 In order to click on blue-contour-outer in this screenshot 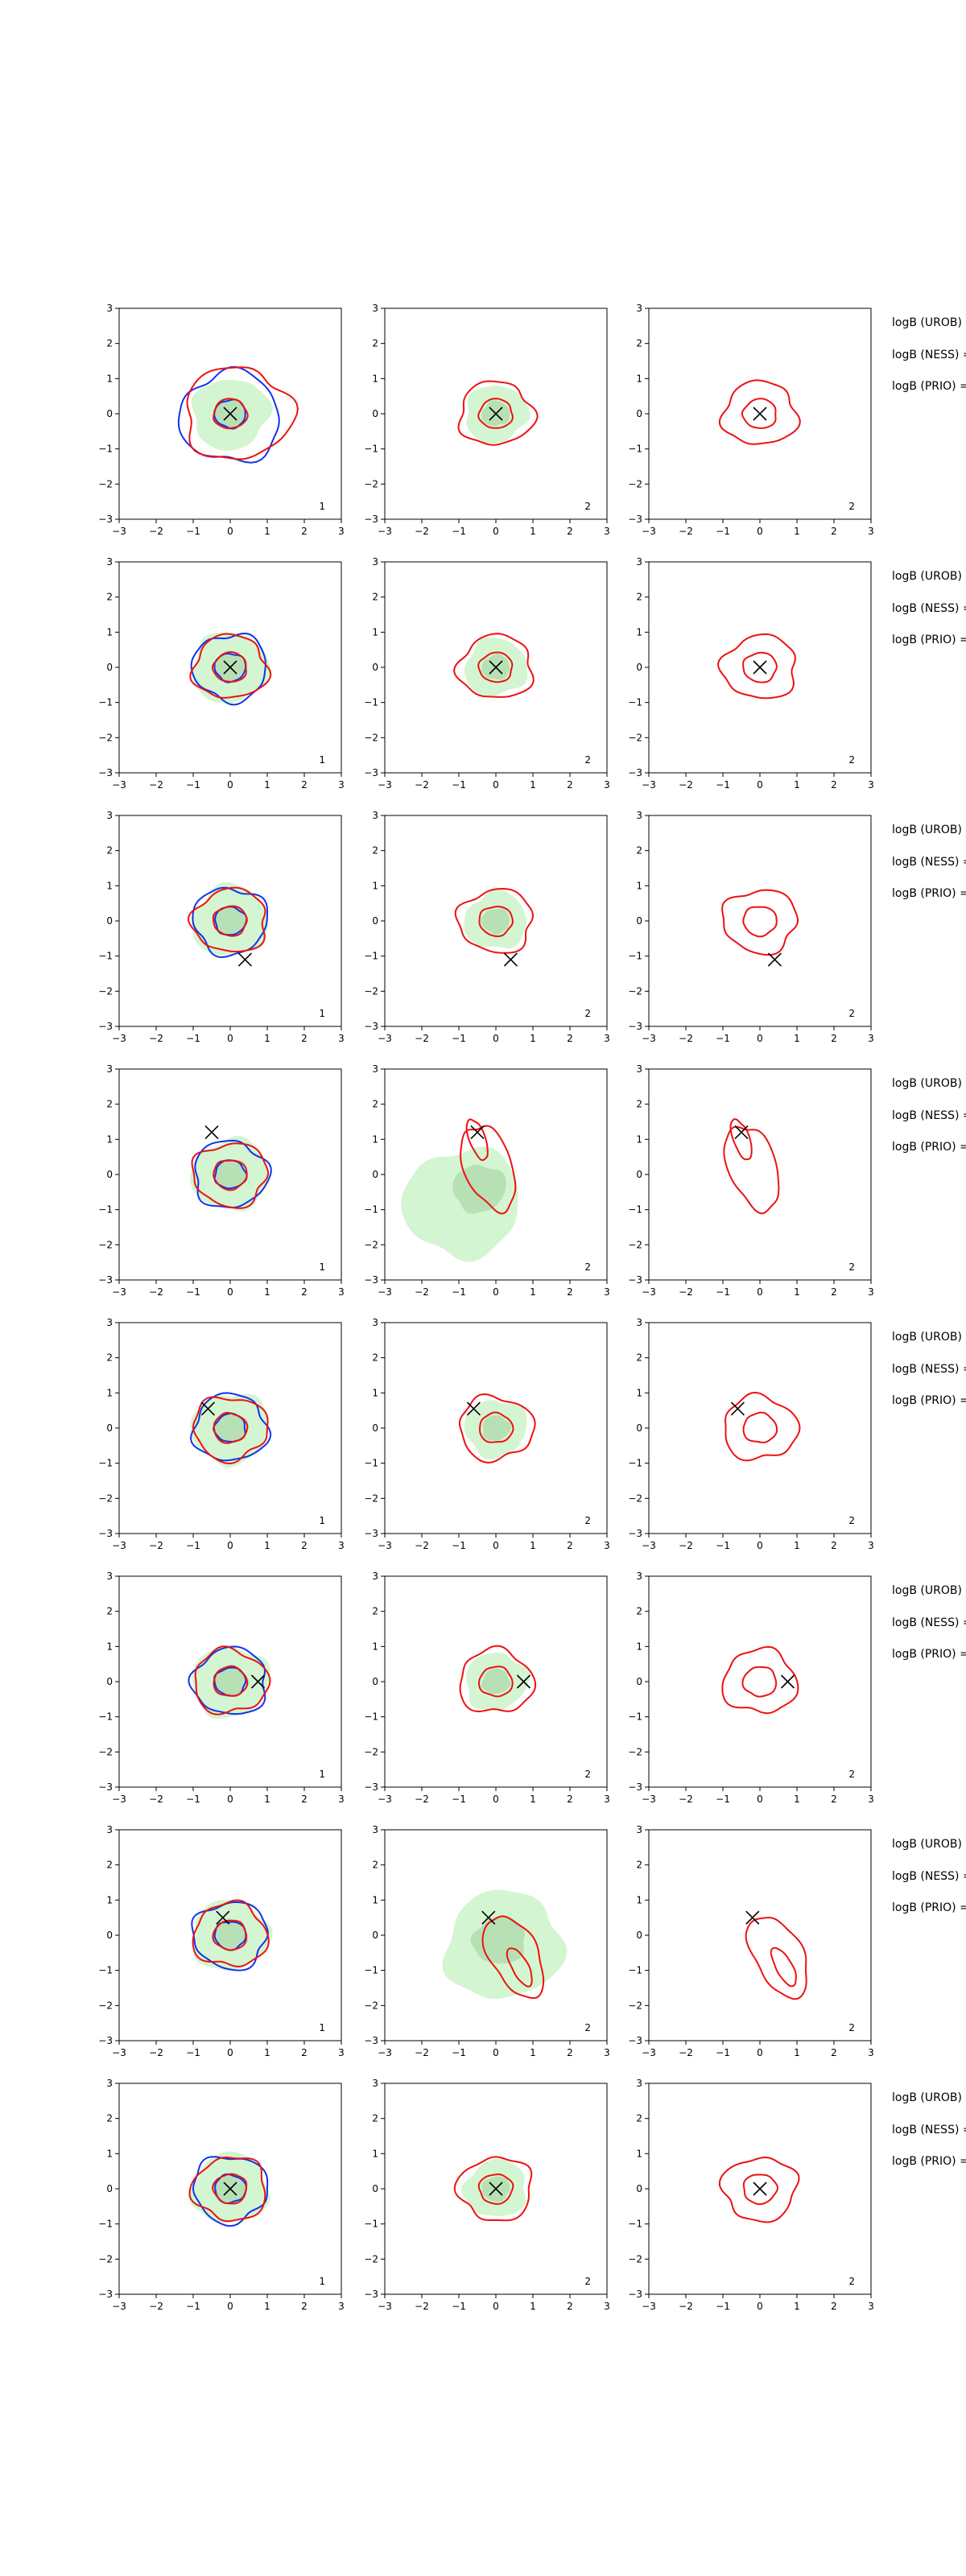, I will do `click(233, 1173)`.